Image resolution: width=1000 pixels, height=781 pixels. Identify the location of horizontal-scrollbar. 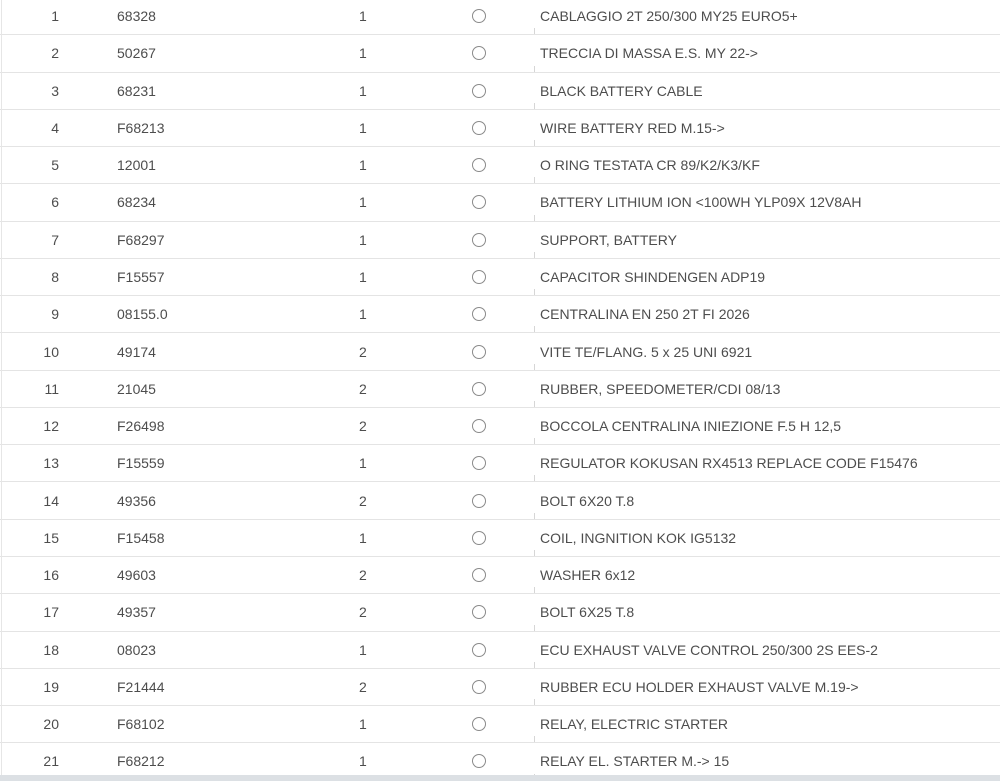
(500, 778).